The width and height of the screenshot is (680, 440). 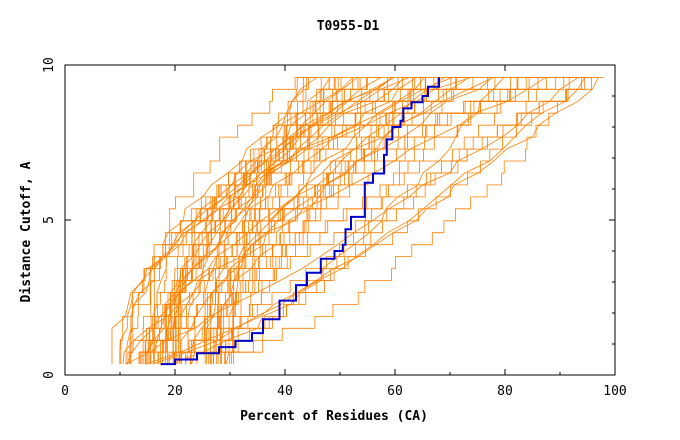 I want to click on x-tick-label: 80, so click(x=505, y=391).